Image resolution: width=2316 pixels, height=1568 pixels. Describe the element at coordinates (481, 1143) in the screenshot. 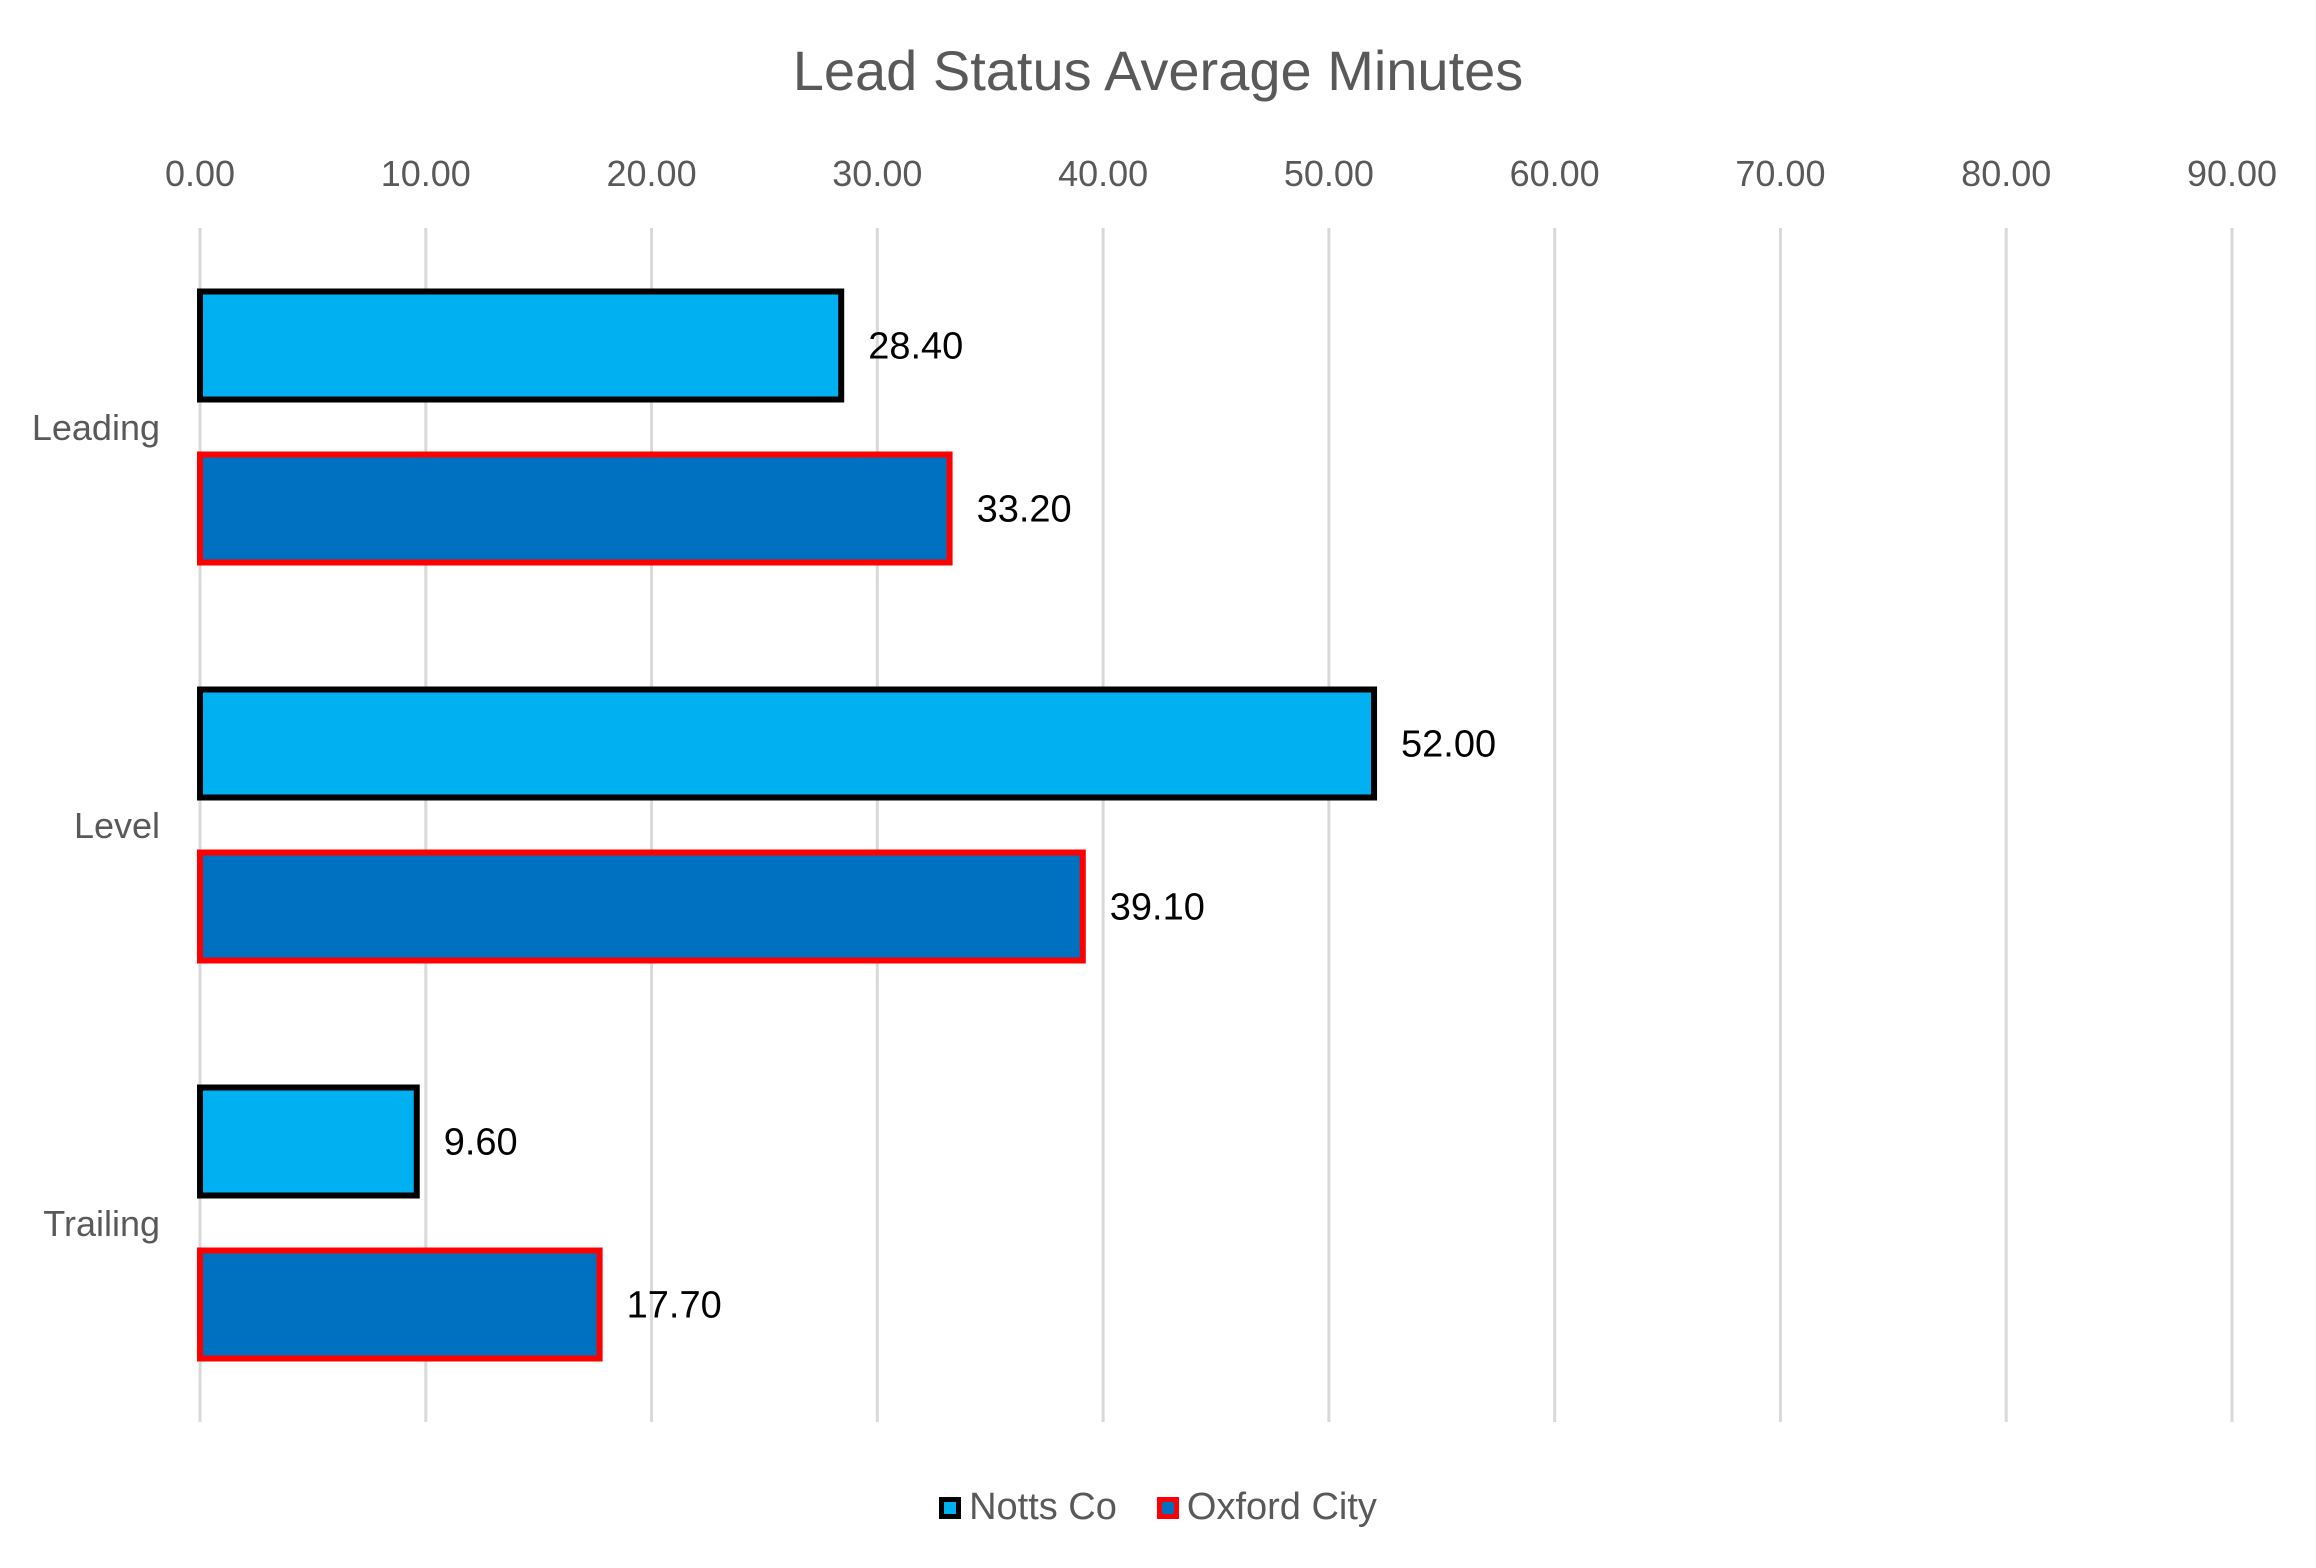

I see `data-label: 9.60` at that location.